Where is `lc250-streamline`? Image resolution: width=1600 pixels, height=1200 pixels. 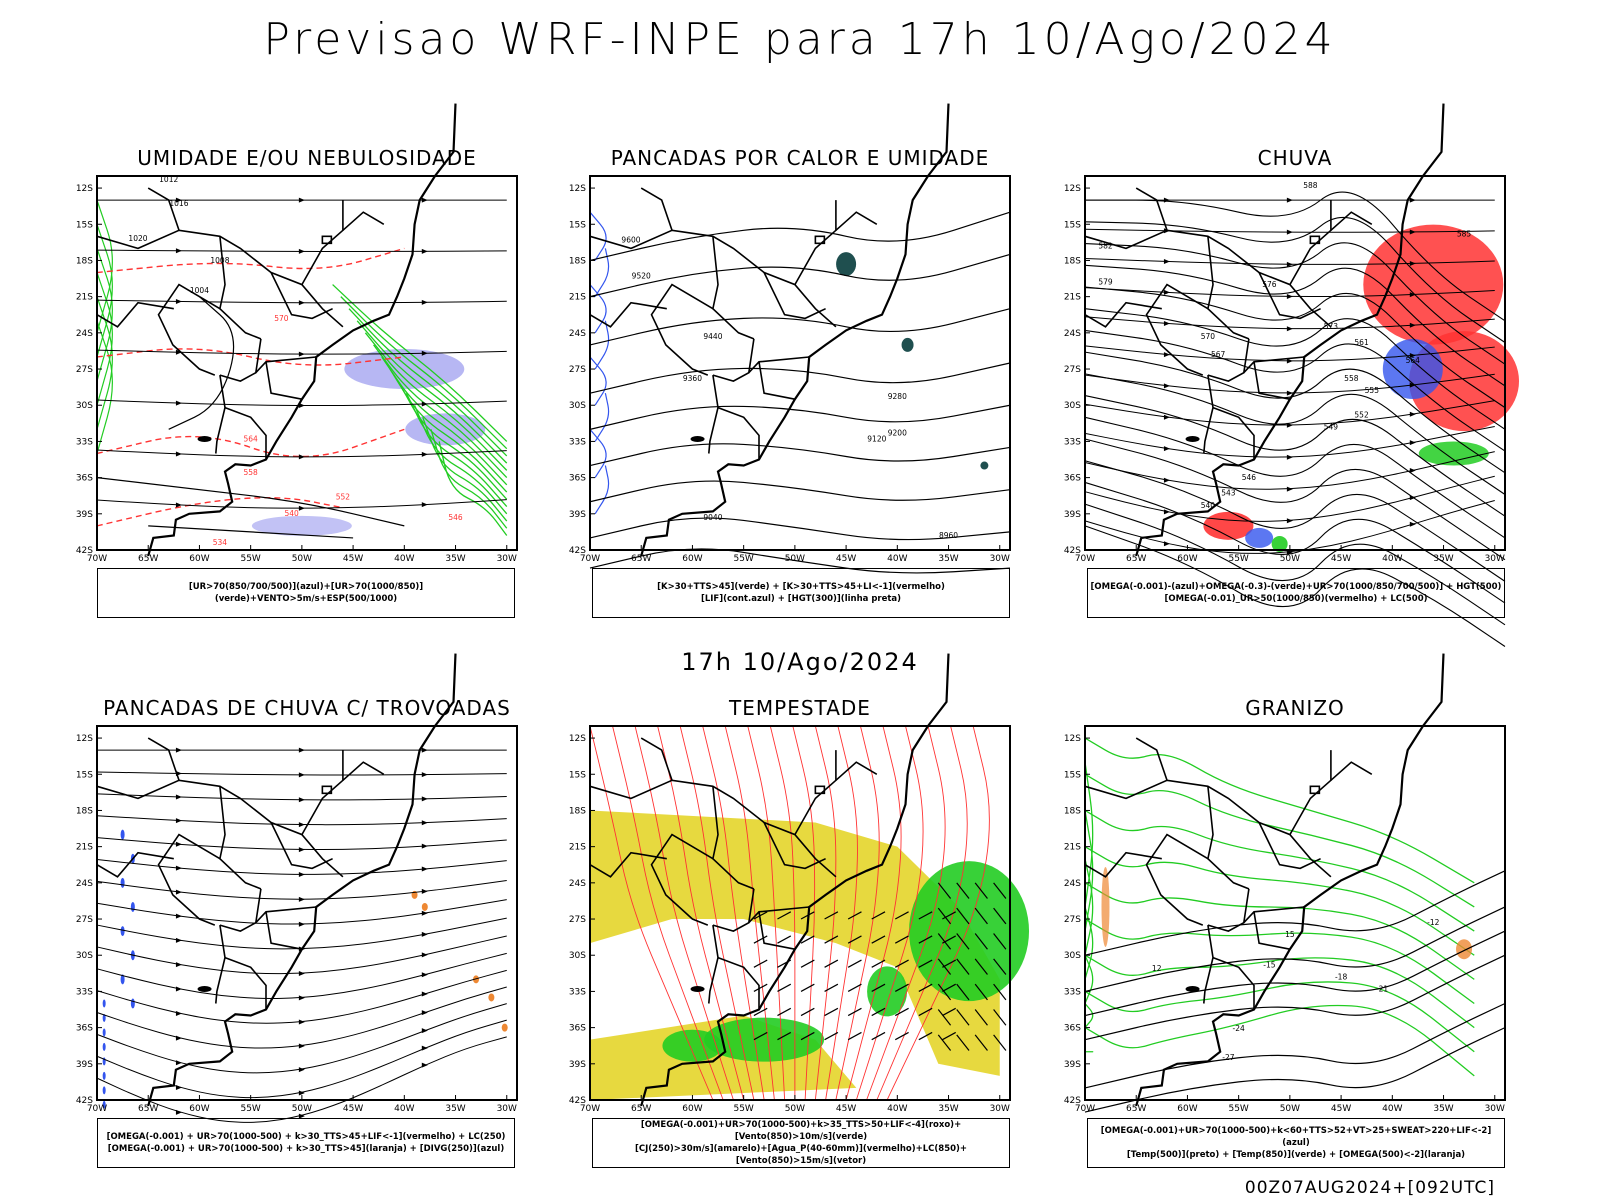 lc250-streamline is located at coordinates (301, 1059).